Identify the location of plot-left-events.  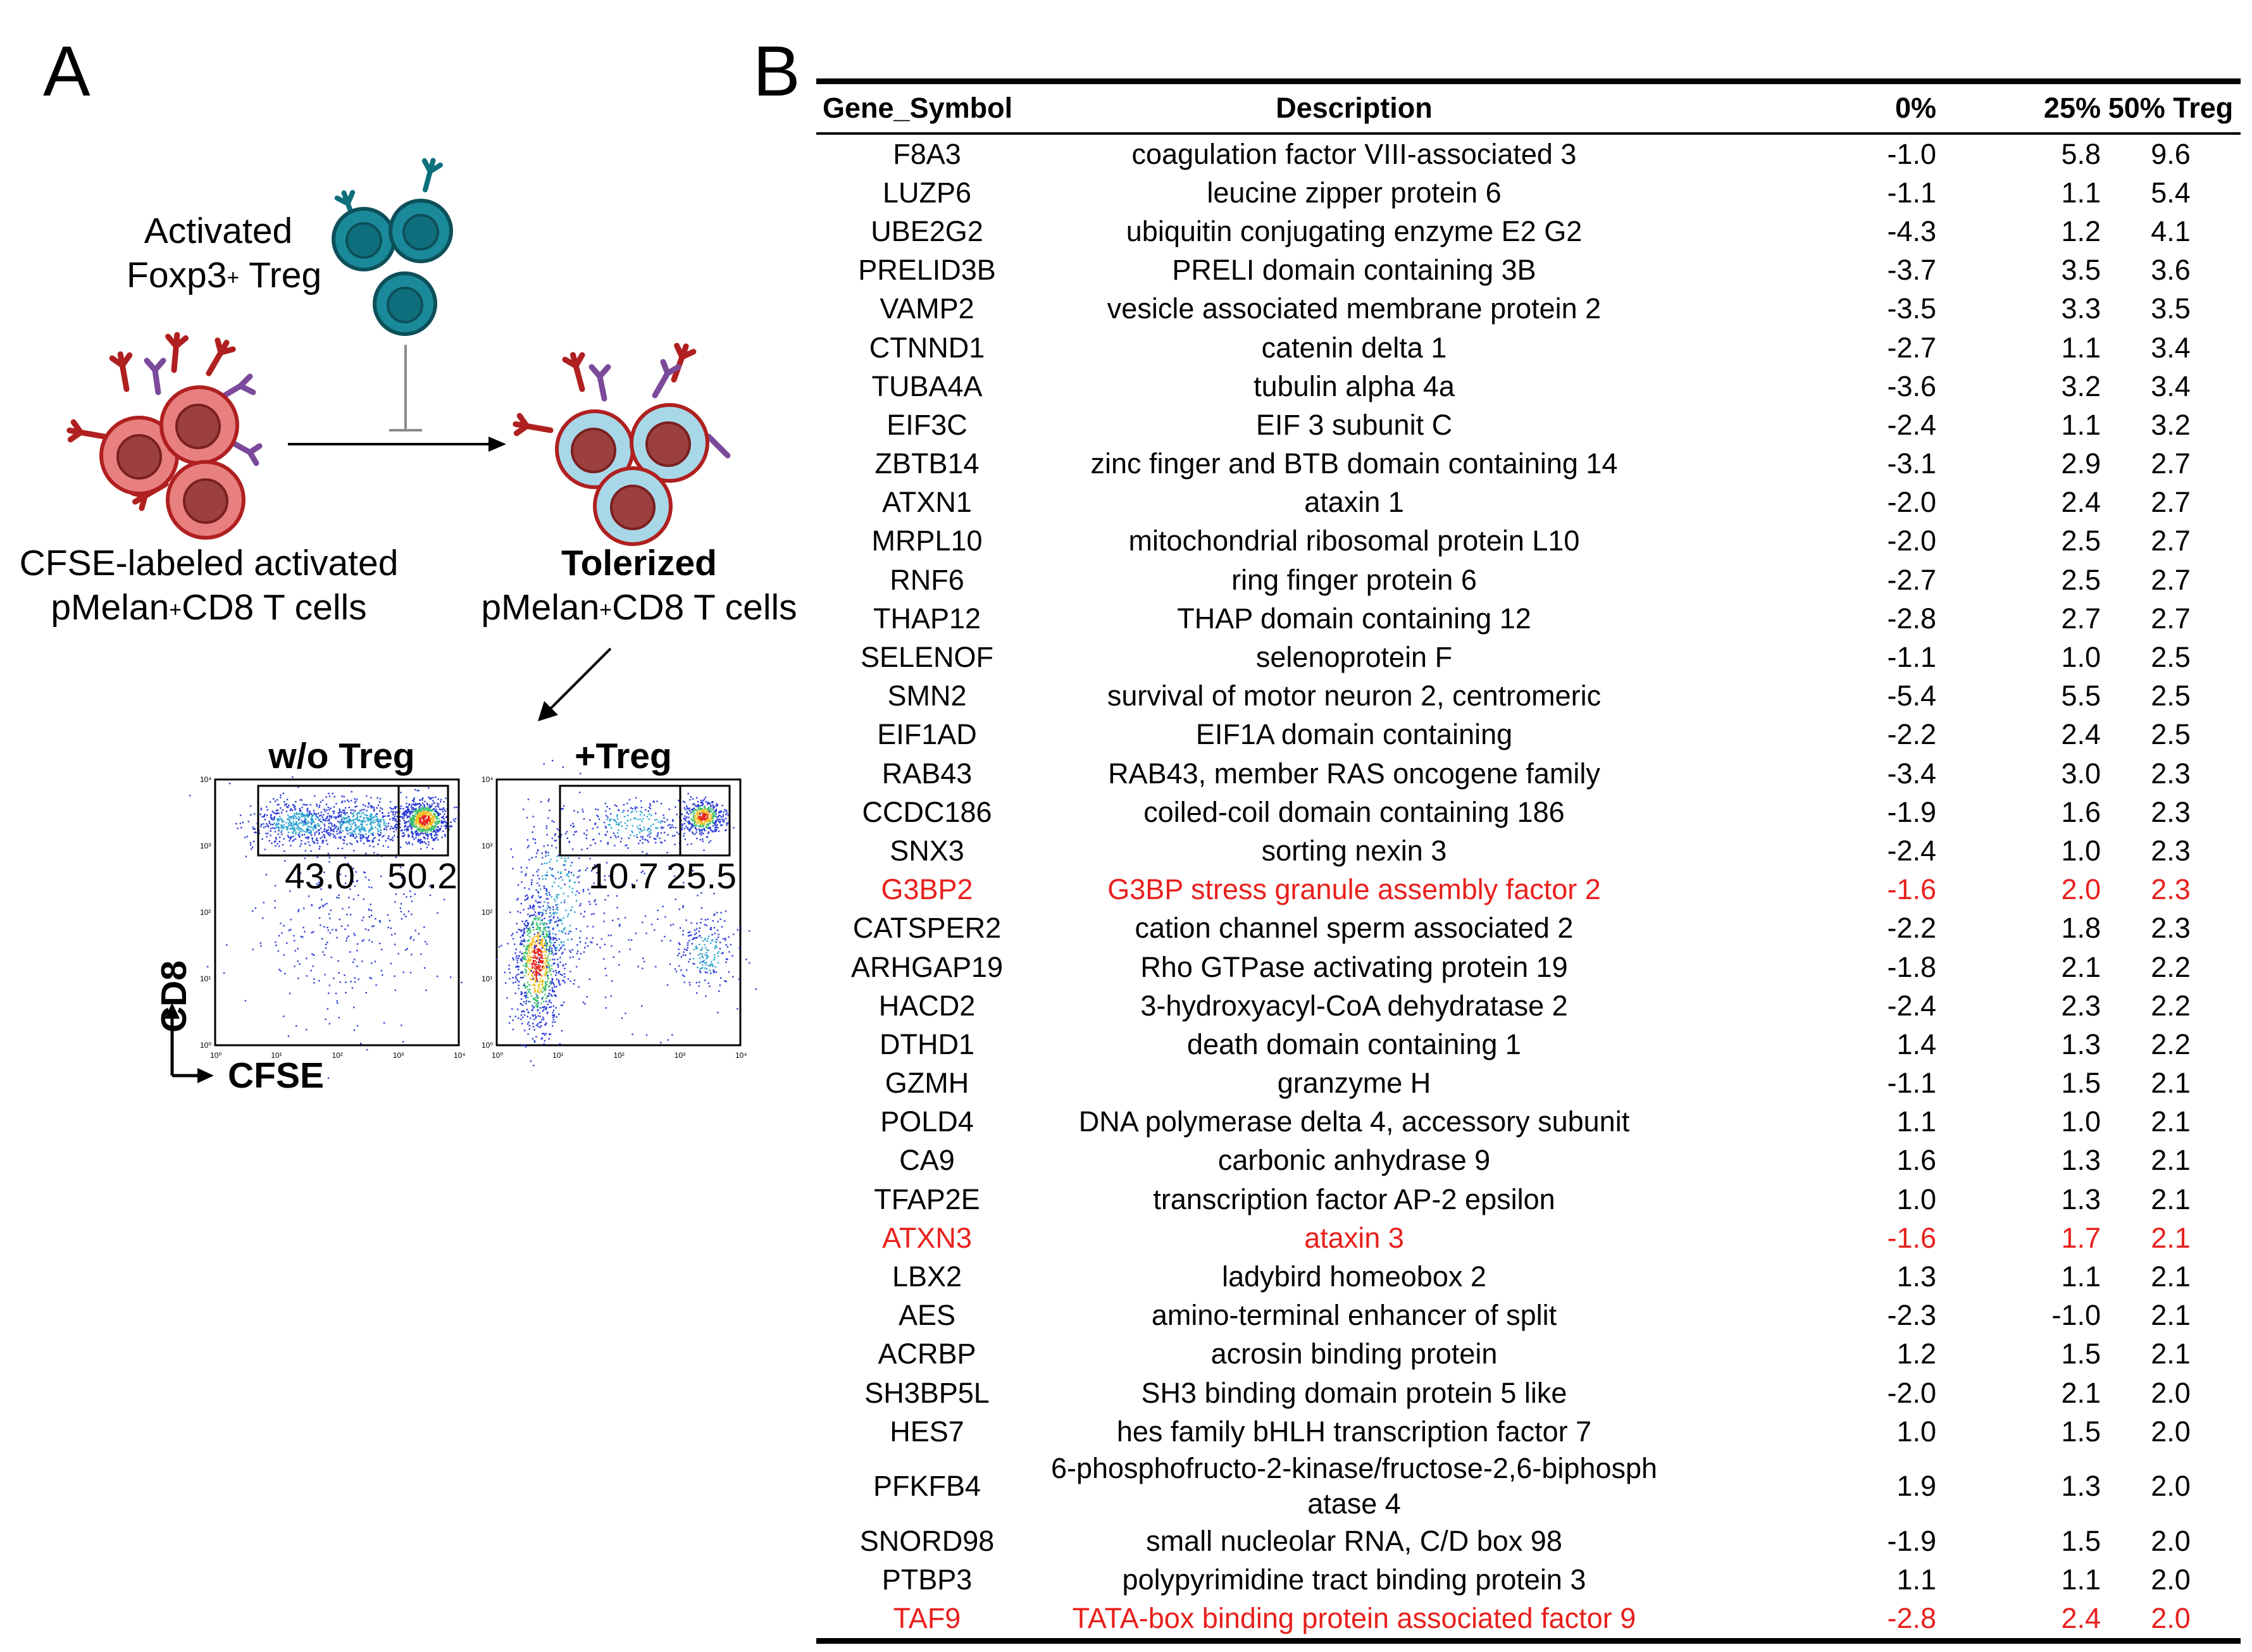
(326, 927).